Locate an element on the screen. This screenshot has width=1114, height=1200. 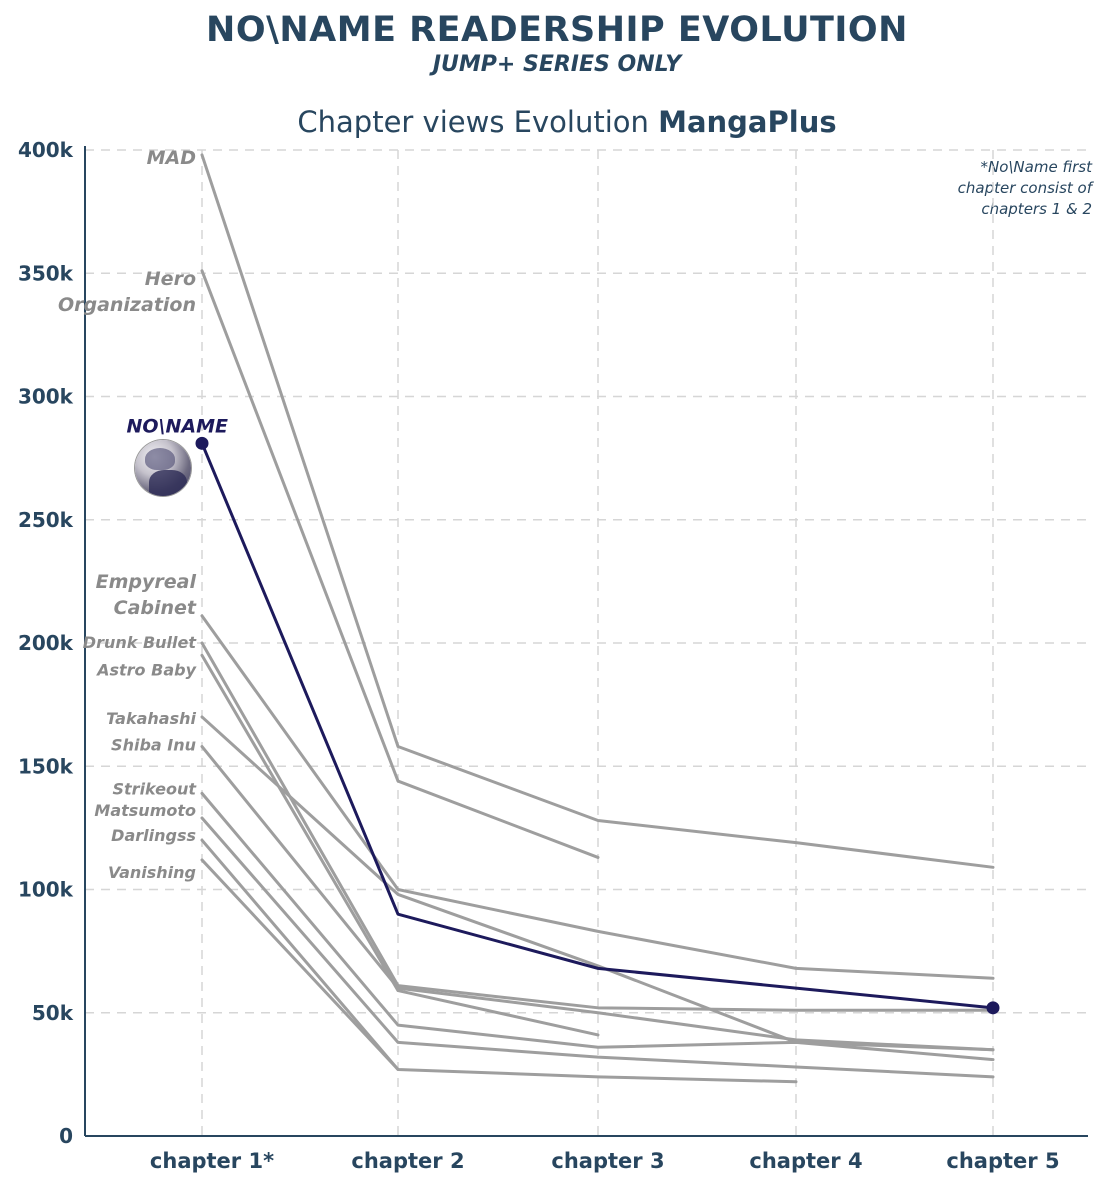
x-tick-label: chapter 3 is located at coordinates (607, 1161).